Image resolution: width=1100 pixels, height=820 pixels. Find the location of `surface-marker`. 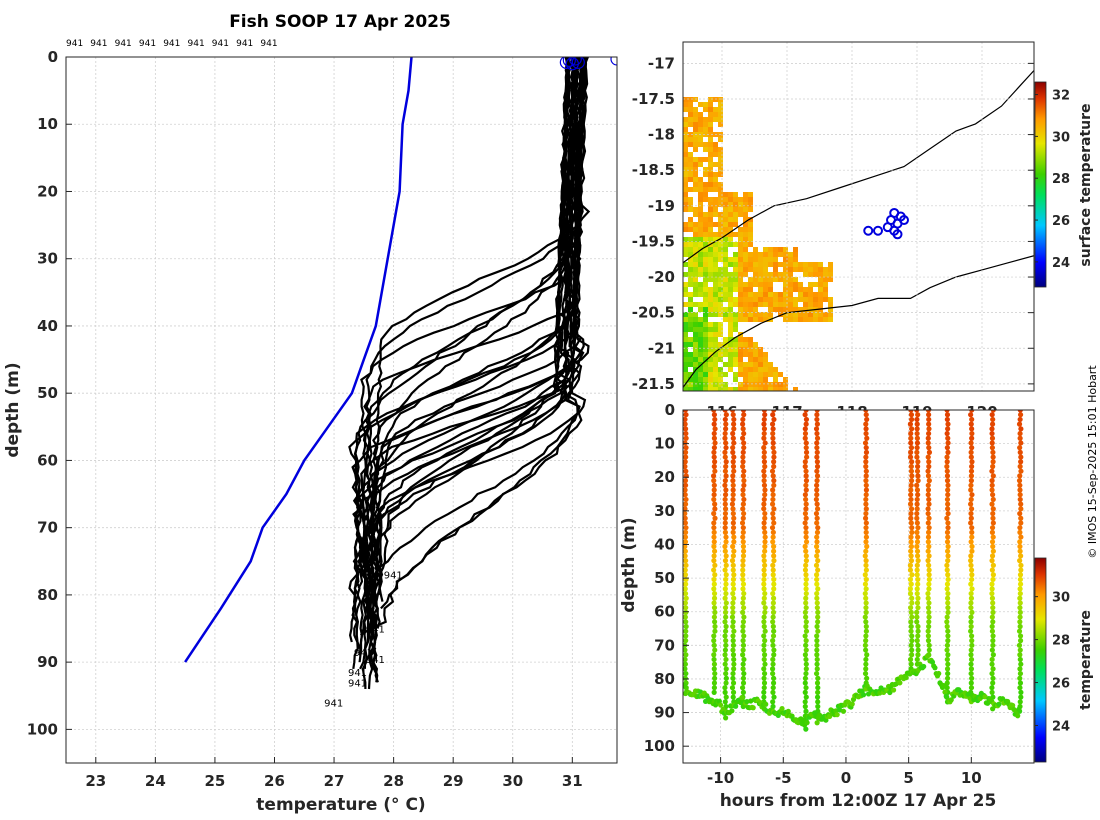

surface-marker is located at coordinates (566, 63).